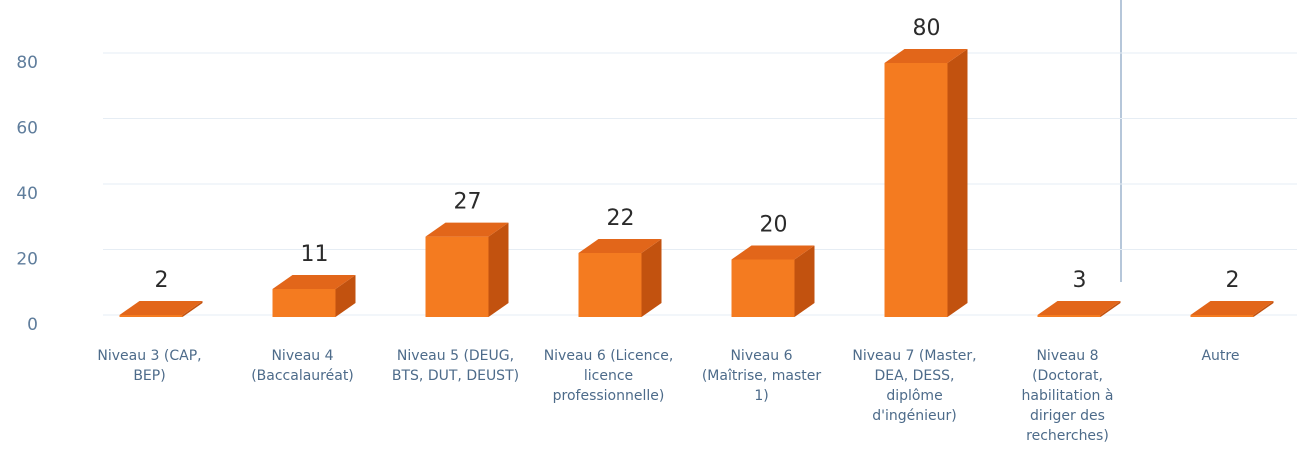 The image size is (1297, 473). I want to click on value-label: 11, so click(315, 254).